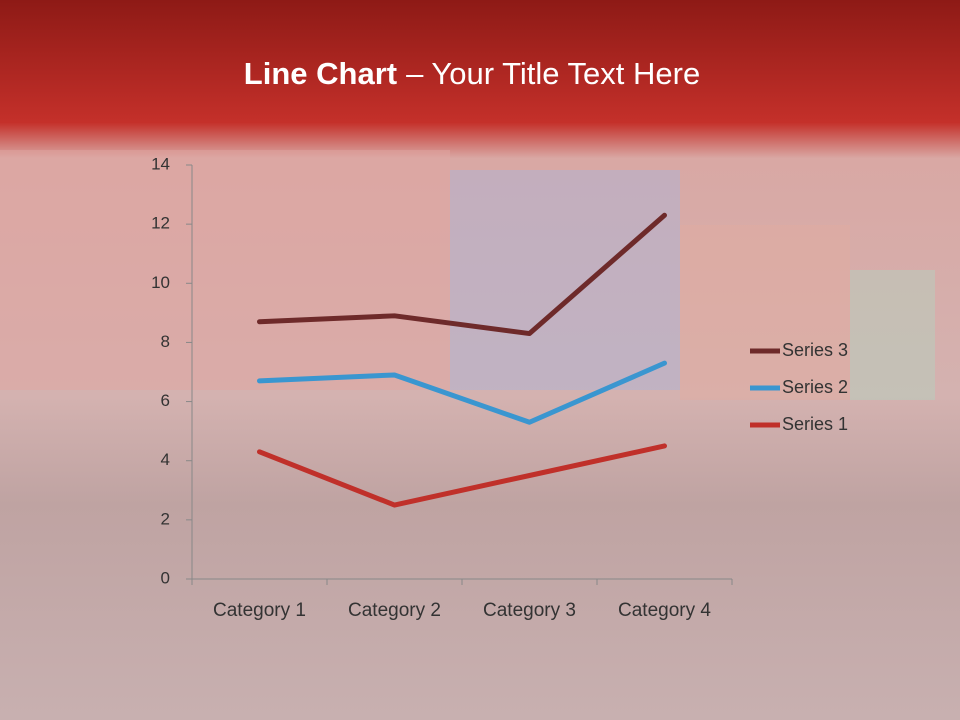 The height and width of the screenshot is (720, 960). Describe the element at coordinates (815, 387) in the screenshot. I see `legend-label: Series 2` at that location.